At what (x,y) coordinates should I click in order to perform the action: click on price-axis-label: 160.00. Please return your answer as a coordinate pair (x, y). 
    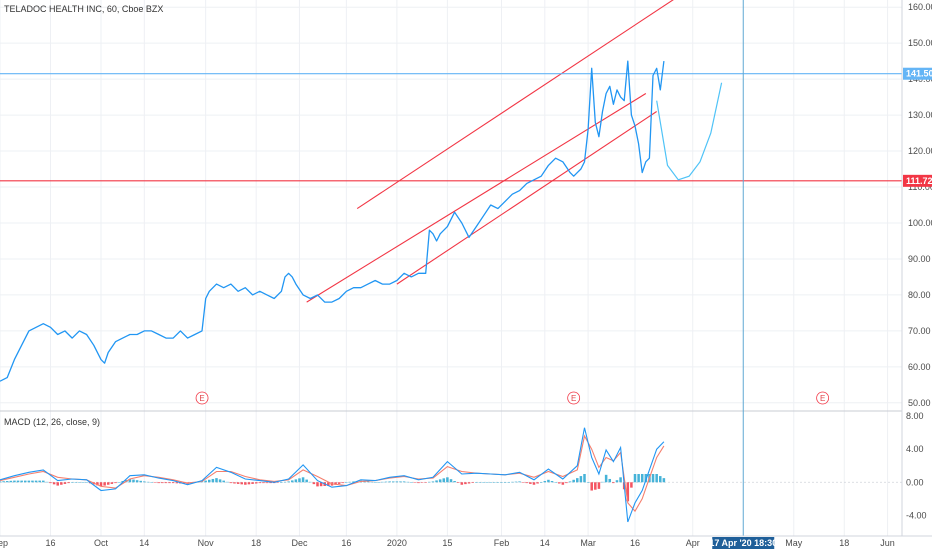
    Looking at the image, I should click on (920, 7).